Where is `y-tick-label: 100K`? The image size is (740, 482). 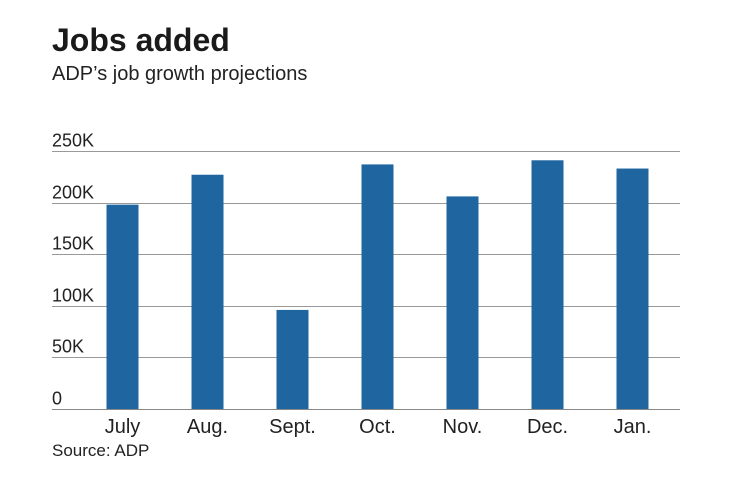 y-tick-label: 100K is located at coordinates (73, 296).